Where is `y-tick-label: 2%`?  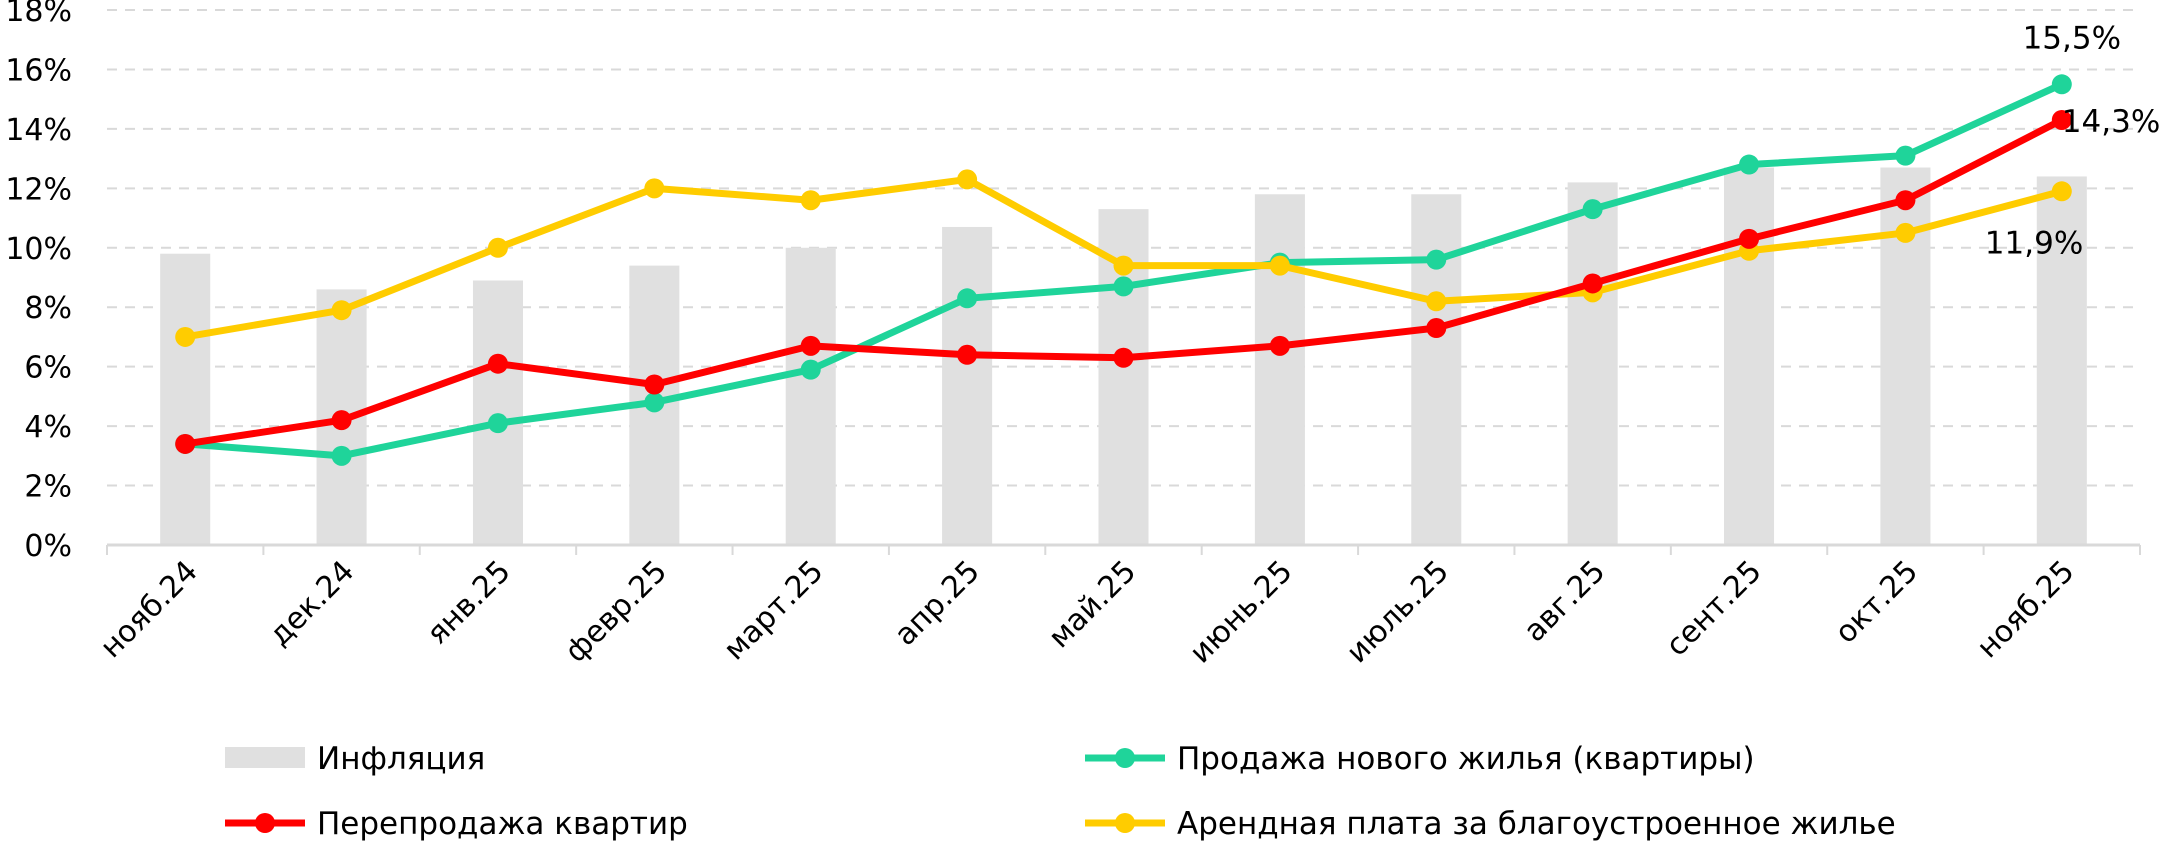
y-tick-label: 2% is located at coordinates (48, 487).